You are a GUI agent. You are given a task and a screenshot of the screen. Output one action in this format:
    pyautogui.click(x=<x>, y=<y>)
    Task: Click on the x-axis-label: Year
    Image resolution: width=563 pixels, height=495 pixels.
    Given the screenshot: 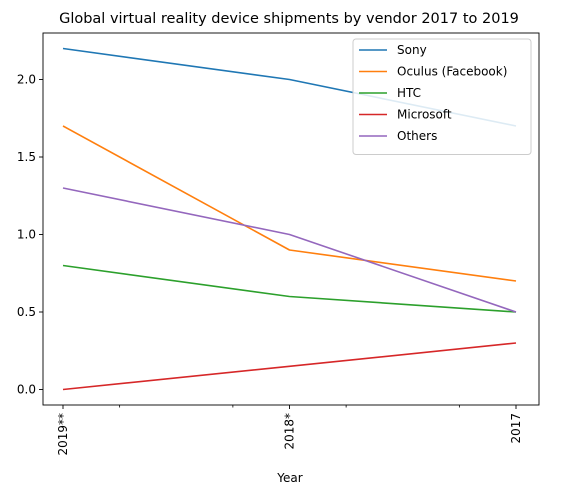 What is the action you would take?
    pyautogui.click(x=289, y=478)
    